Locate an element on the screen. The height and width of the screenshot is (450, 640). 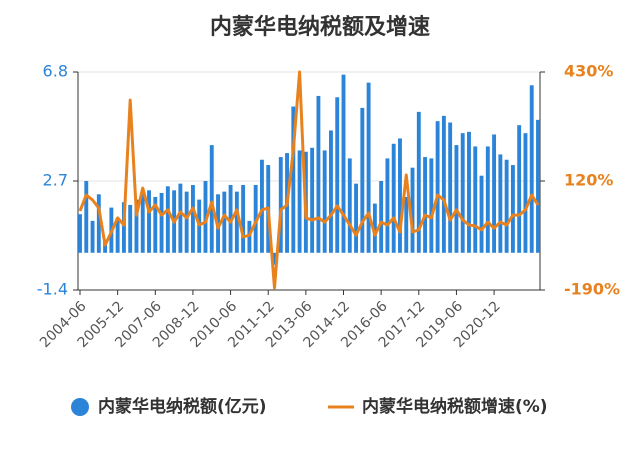
y-tick-label: 6.8 is located at coordinates (55, 71).